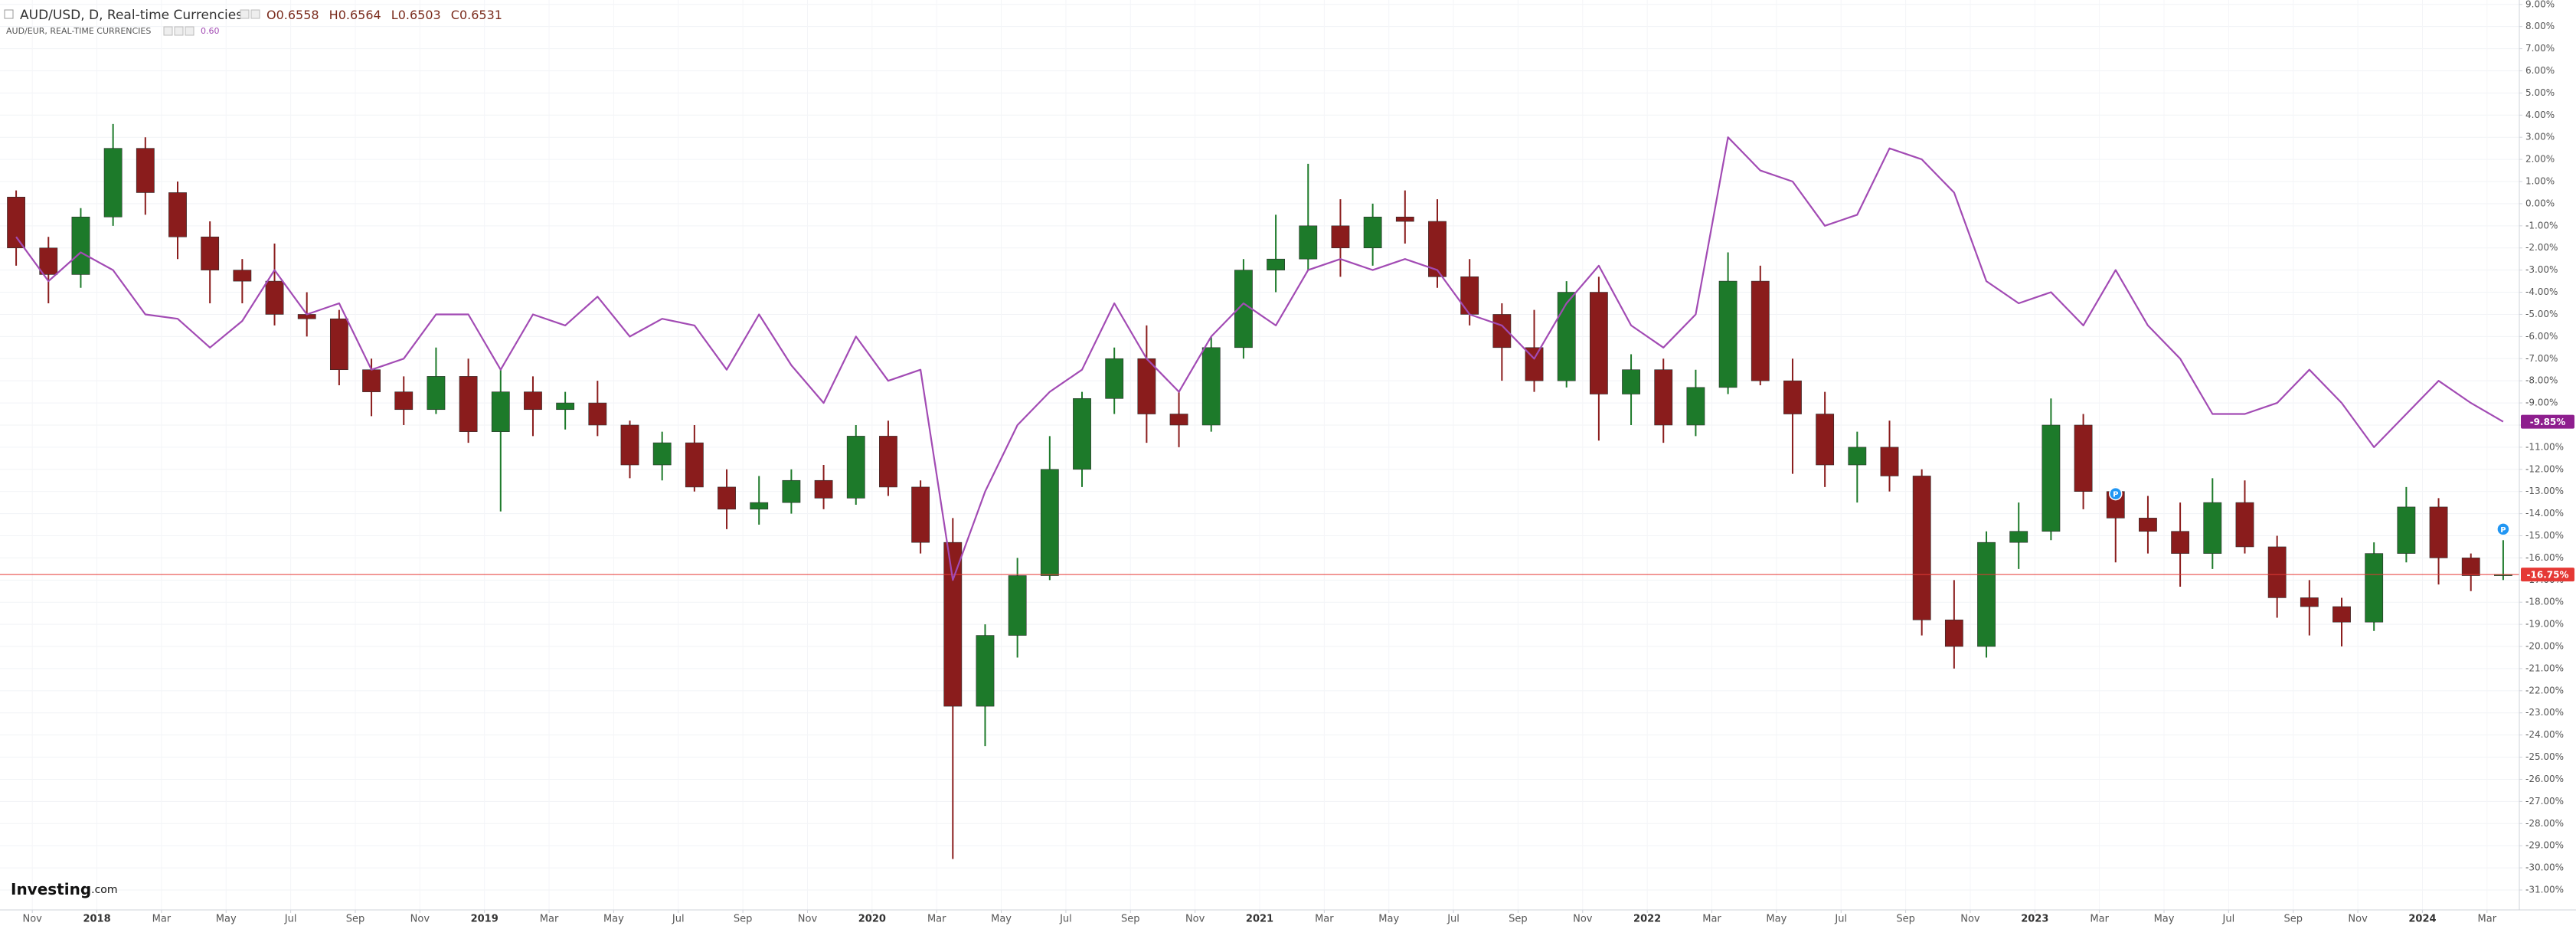  What do you see at coordinates (2544, 690) in the screenshot?
I see `y-tick-label: -22.00%` at bounding box center [2544, 690].